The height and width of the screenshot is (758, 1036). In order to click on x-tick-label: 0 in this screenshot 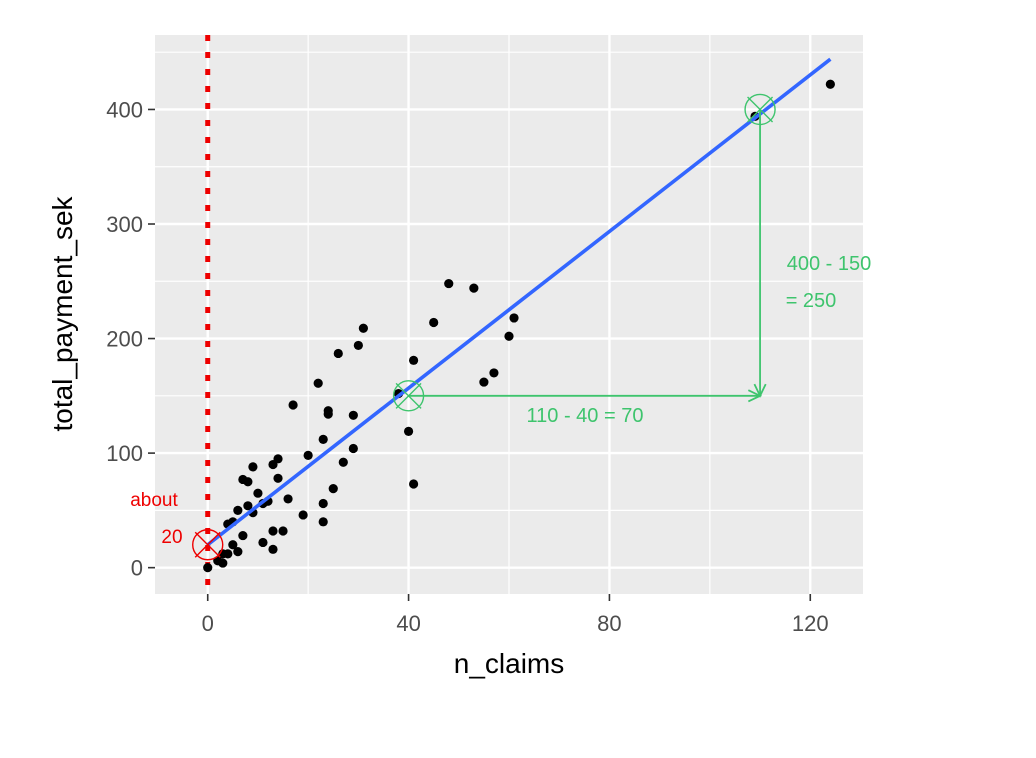, I will do `click(208, 623)`.